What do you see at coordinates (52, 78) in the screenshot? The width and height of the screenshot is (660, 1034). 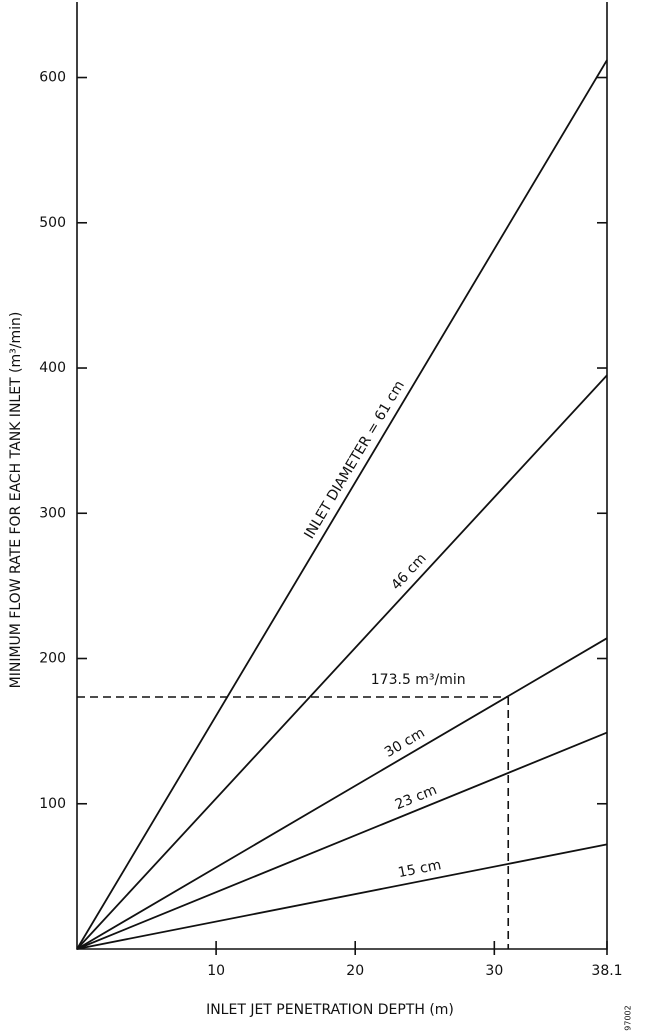 I see `y-tick-label: 600` at bounding box center [52, 78].